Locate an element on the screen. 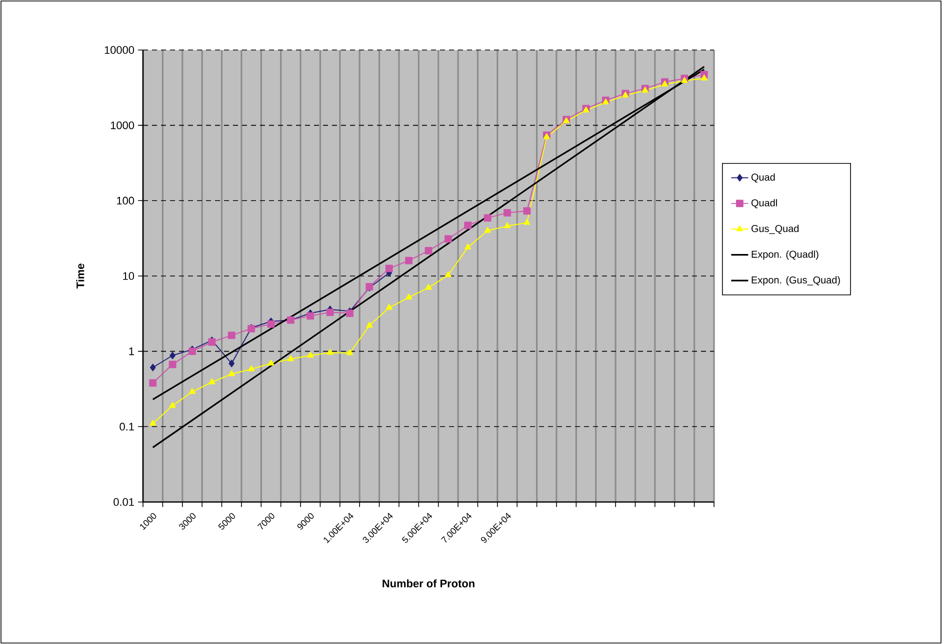 The height and width of the screenshot is (644, 942). y-tick-label: 0.1 is located at coordinates (127, 426).